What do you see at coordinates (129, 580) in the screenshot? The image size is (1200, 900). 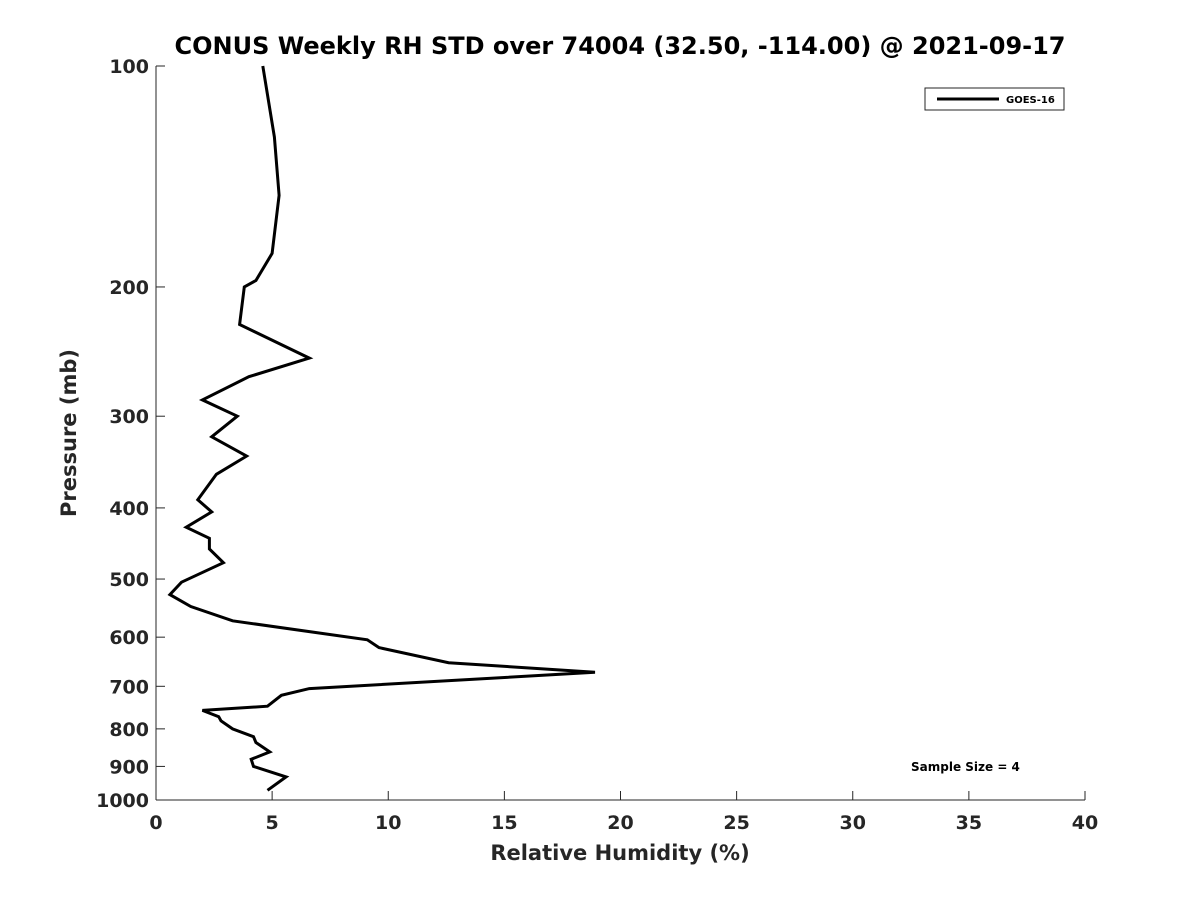 I see `y-tick-label: 500` at bounding box center [129, 580].